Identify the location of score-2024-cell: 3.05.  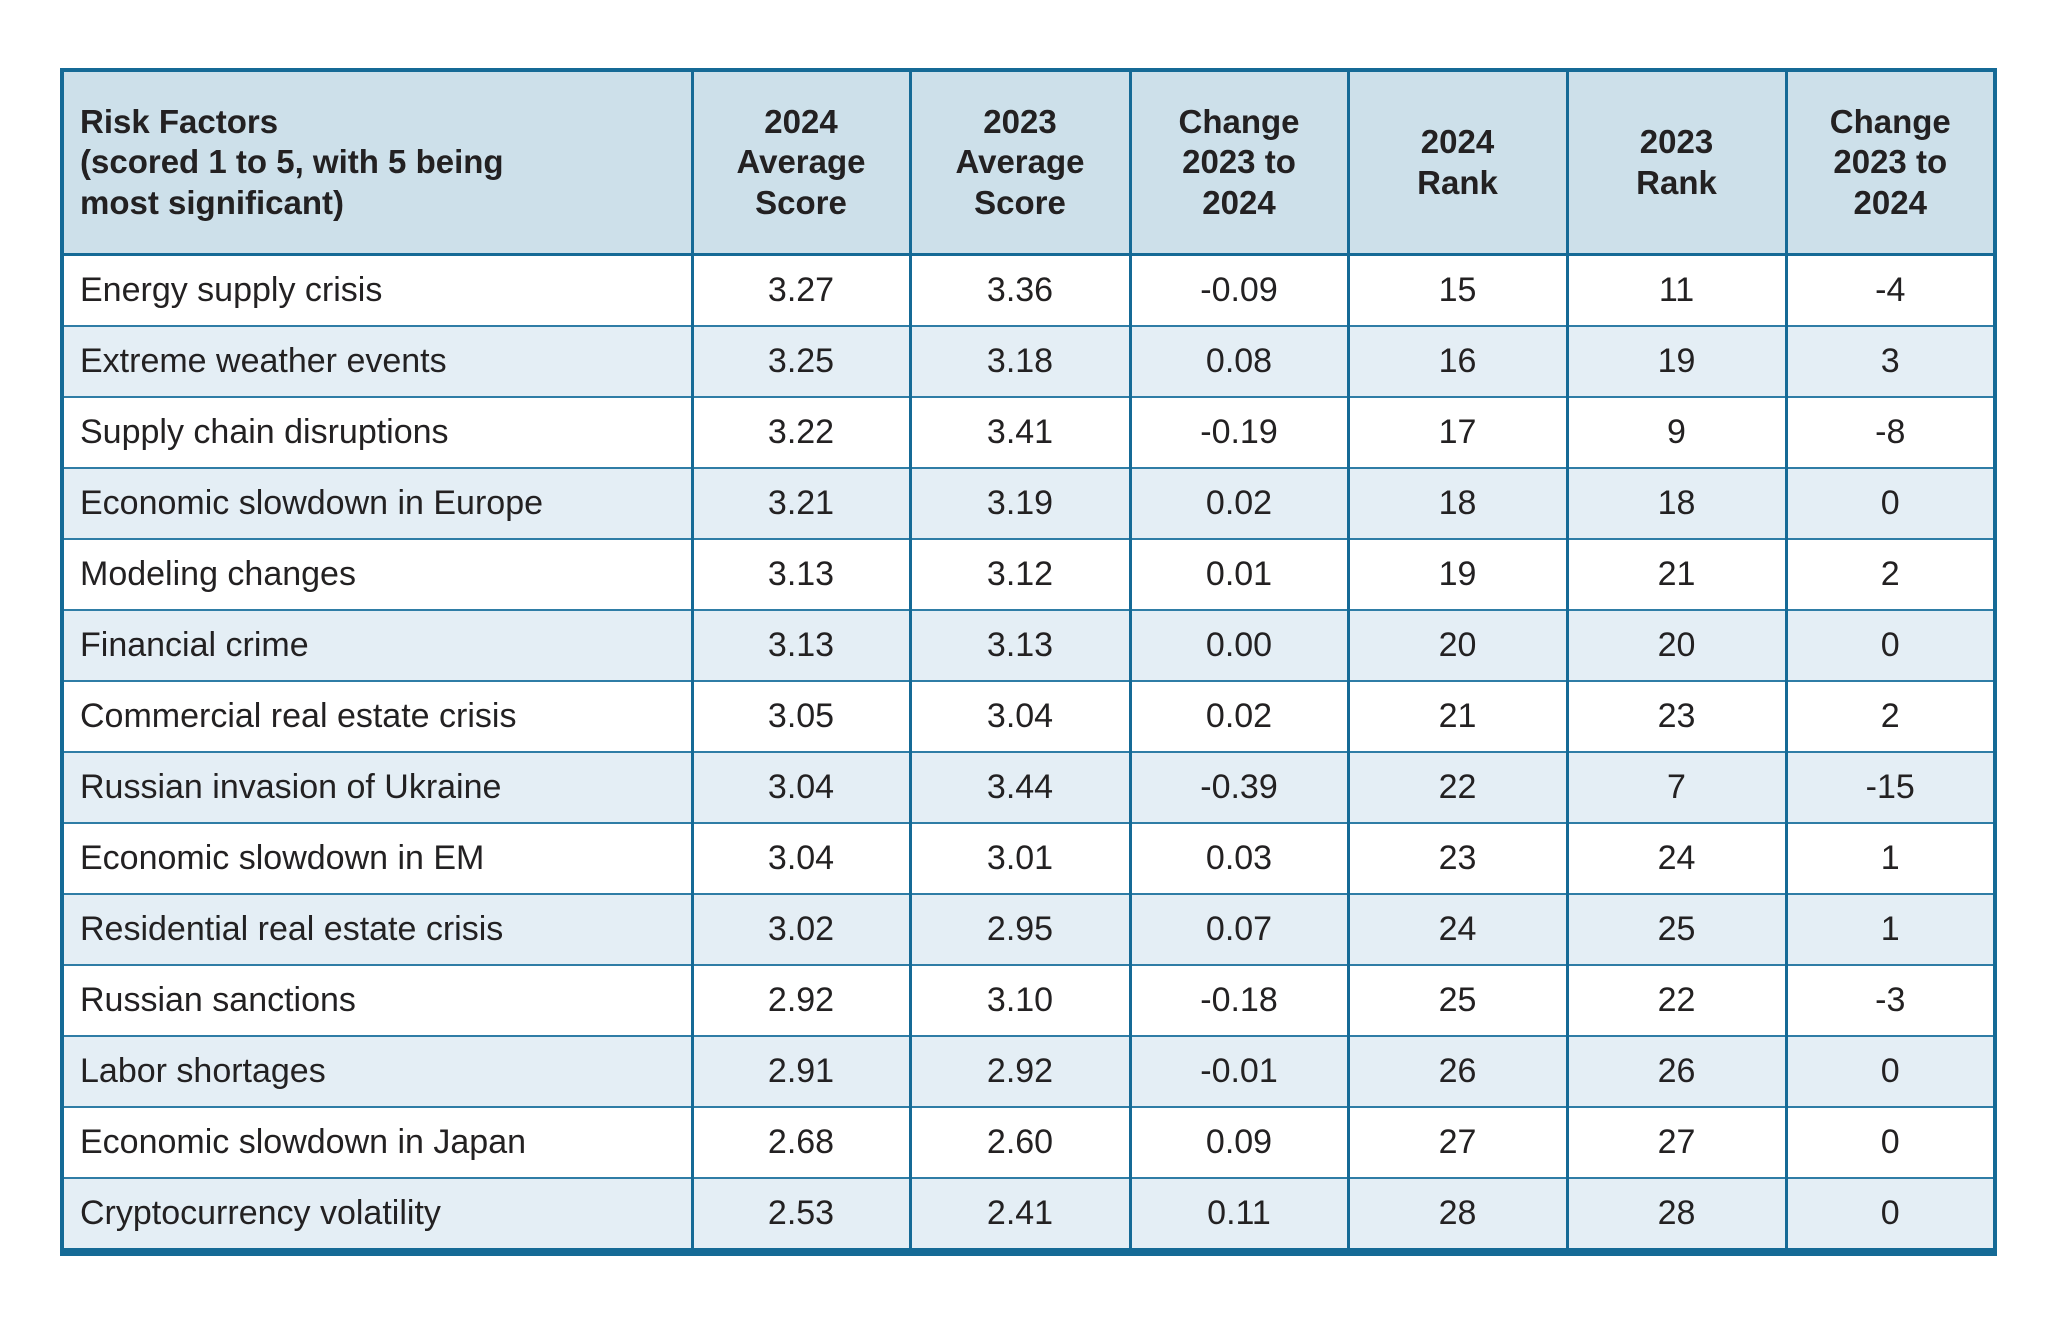
(801, 716).